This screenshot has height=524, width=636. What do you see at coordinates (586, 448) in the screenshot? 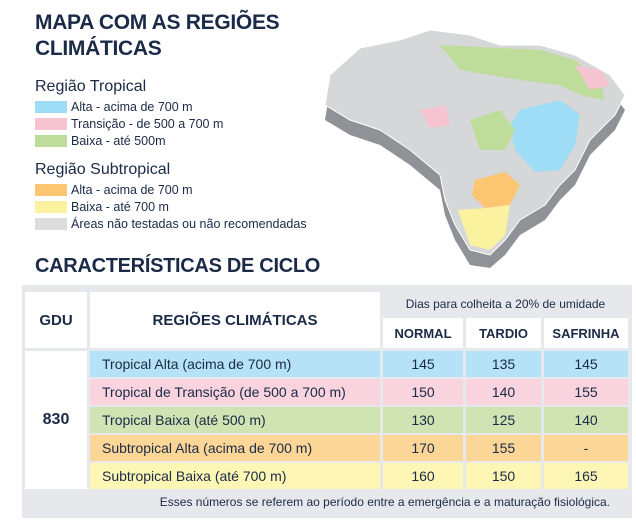
I see `value-cell: -` at bounding box center [586, 448].